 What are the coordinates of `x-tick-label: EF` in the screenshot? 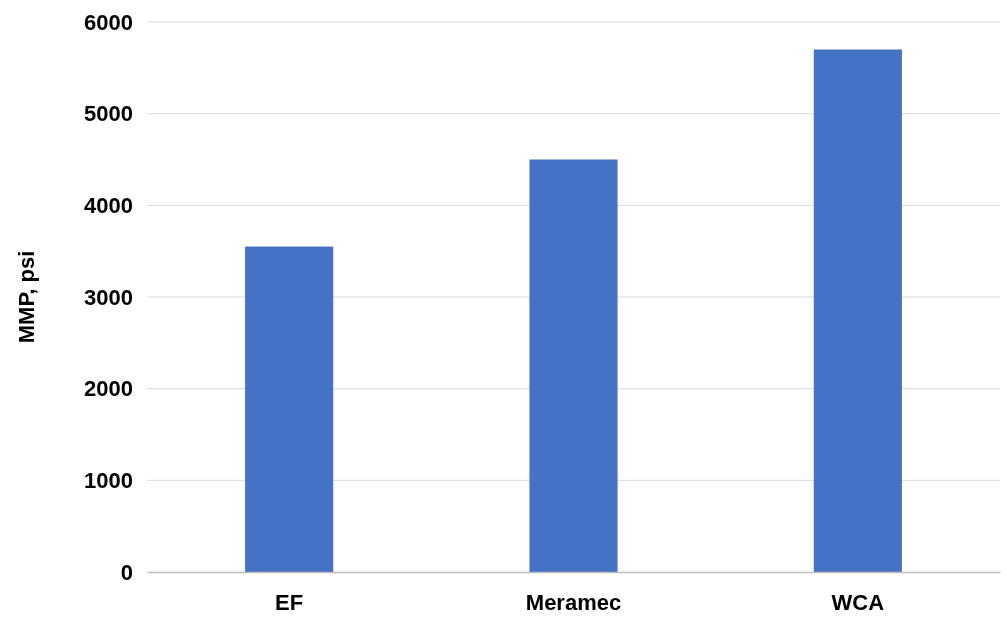 It's located at (289, 602).